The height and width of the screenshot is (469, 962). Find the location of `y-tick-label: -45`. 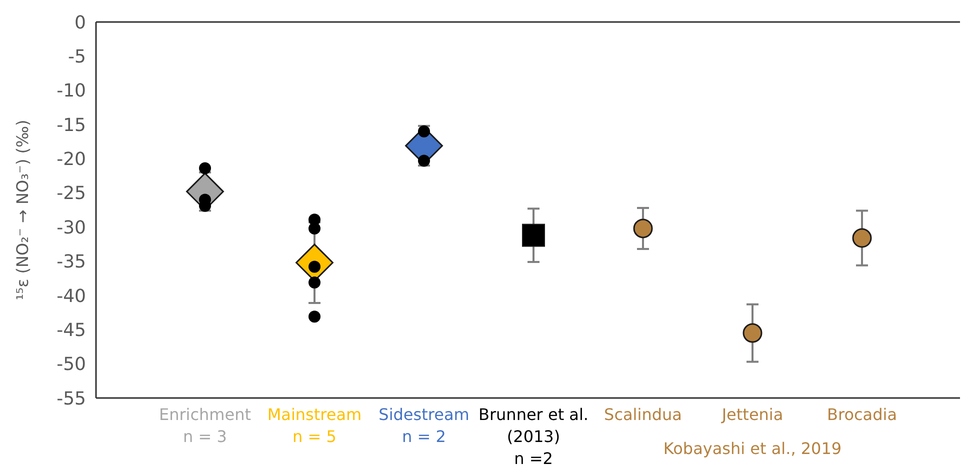

y-tick-label: -45 is located at coordinates (71, 330).